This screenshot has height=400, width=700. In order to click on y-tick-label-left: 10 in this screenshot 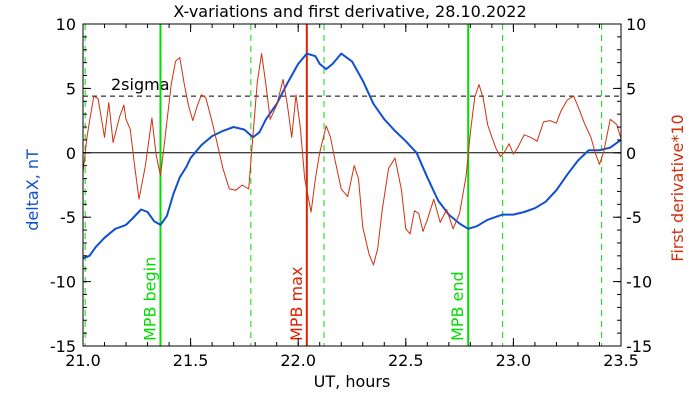, I will do `click(66, 24)`.